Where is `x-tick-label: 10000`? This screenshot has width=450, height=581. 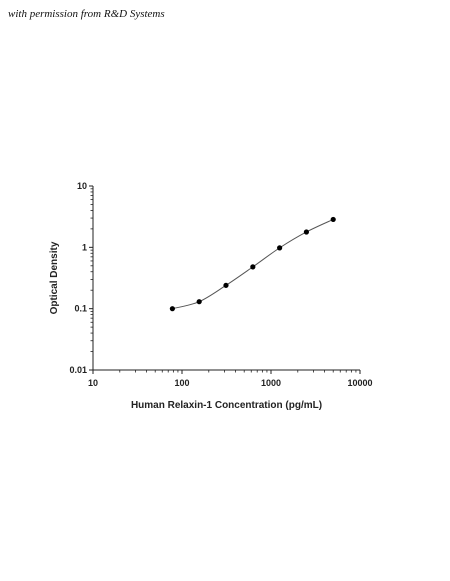 x-tick-label: 10000 is located at coordinates (359, 383).